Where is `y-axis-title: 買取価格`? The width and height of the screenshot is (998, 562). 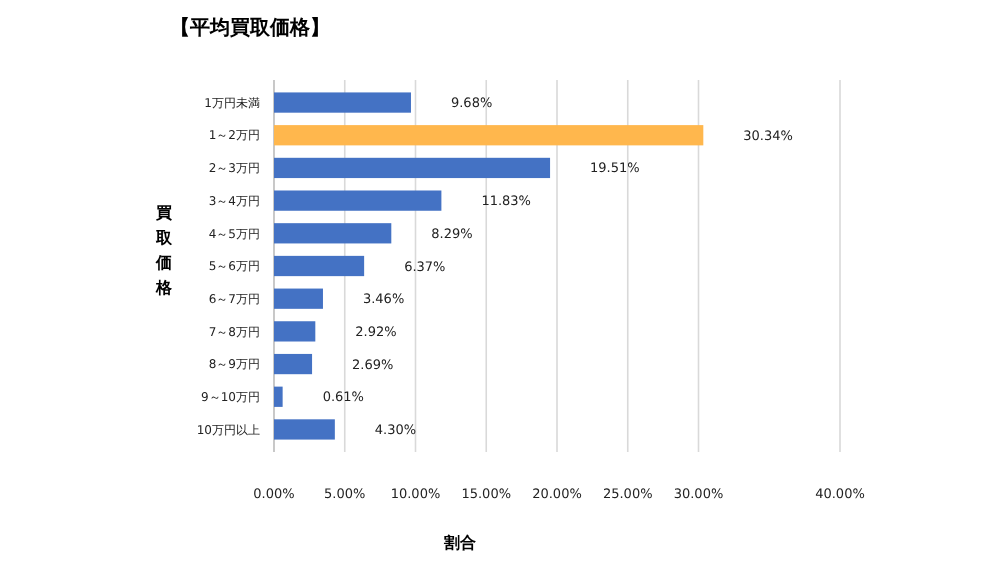
y-axis-title: 買取価格 is located at coordinates (164, 250).